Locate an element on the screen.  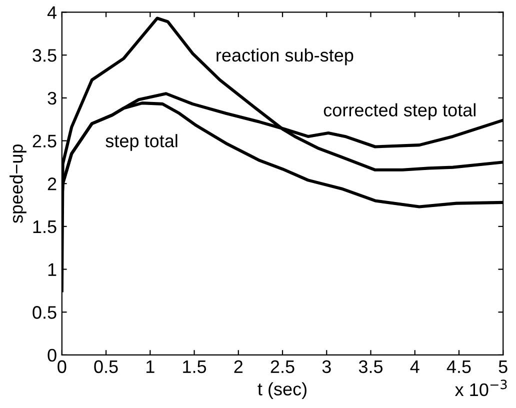
y-tick-label: 2 is located at coordinates (52, 184).